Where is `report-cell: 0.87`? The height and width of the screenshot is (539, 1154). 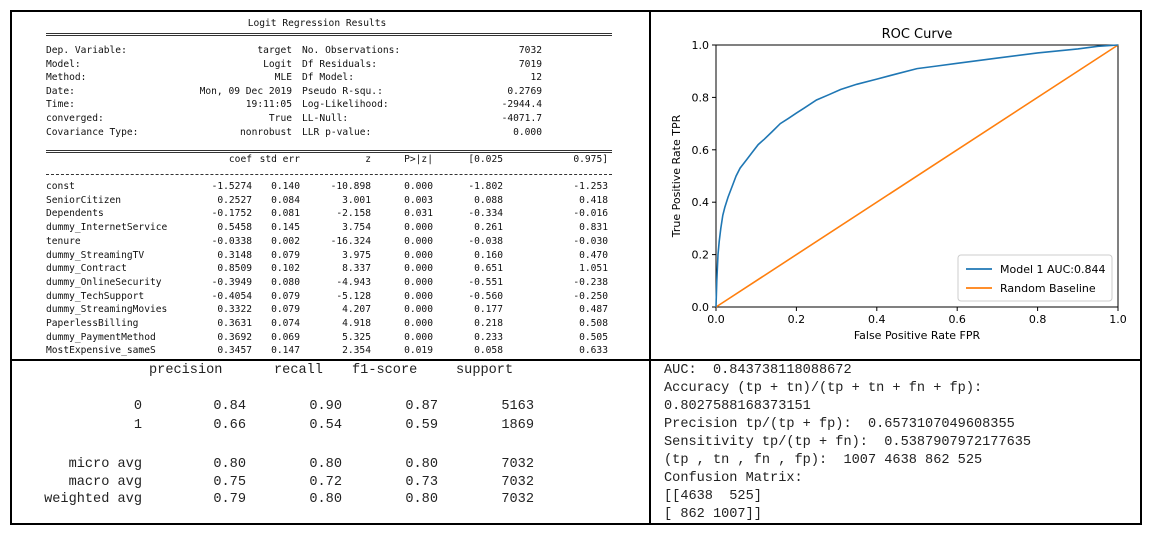
report-cell: 0.87 is located at coordinates (421, 406).